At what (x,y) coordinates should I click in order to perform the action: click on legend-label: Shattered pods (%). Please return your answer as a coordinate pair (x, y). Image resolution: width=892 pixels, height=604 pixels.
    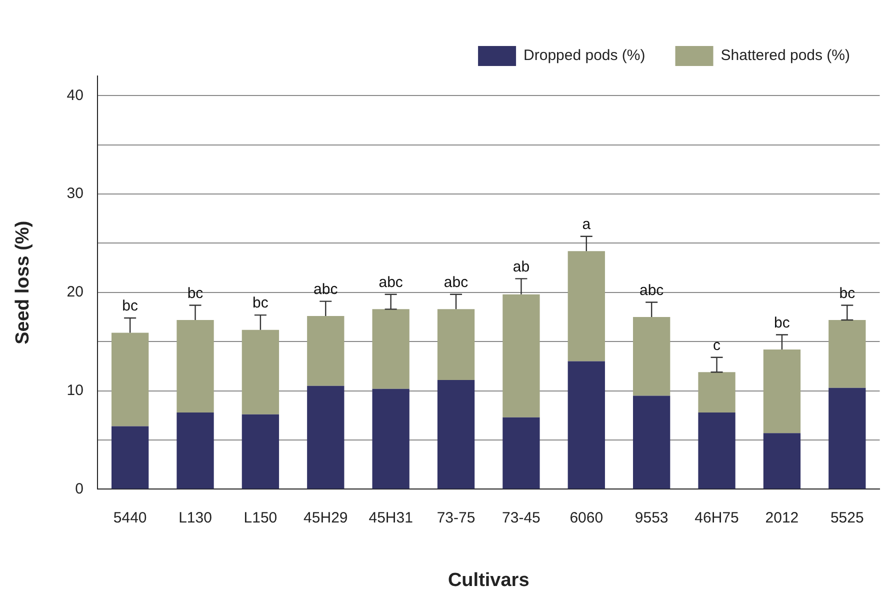
    Looking at the image, I should click on (785, 55).